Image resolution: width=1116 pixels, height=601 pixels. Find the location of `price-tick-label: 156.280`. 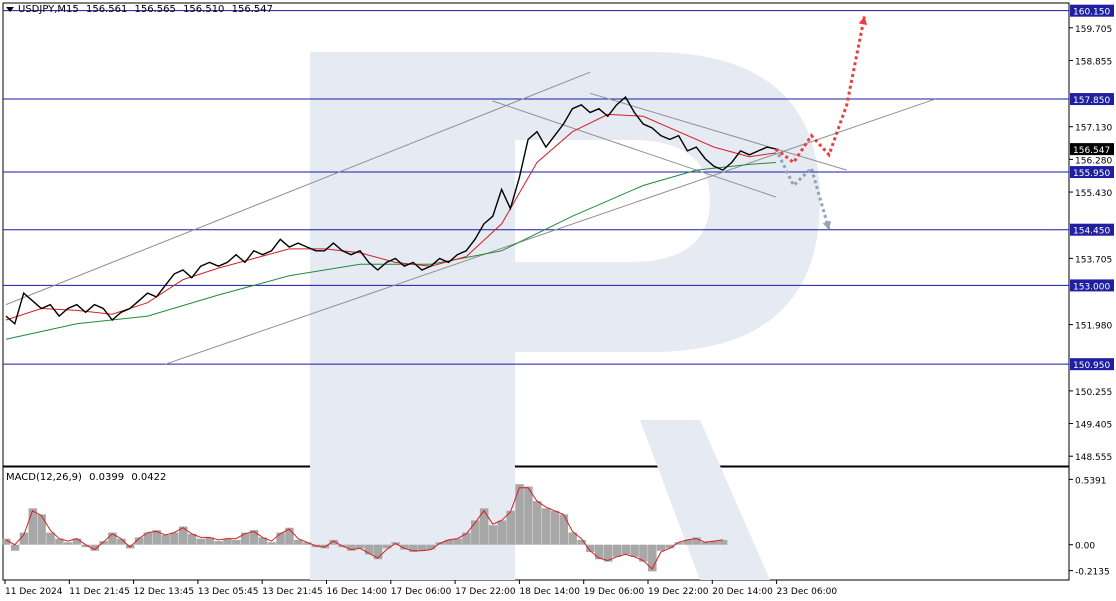

price-tick-label: 156.280 is located at coordinates (1093, 161).